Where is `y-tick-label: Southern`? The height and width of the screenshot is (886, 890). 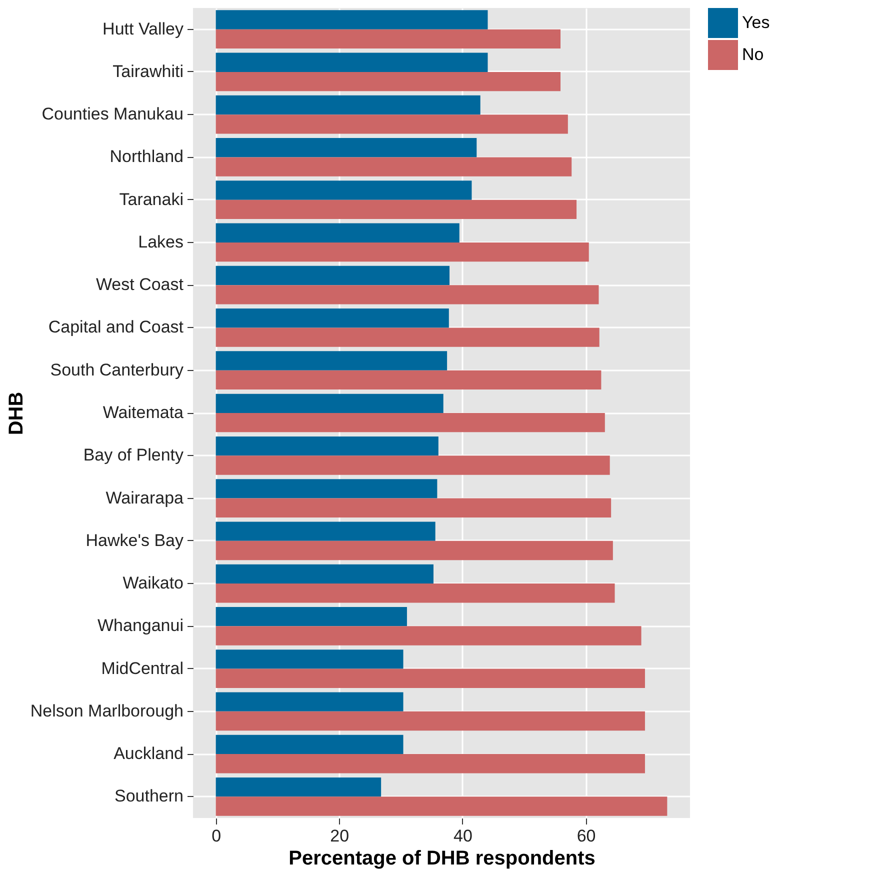
y-tick-label: Southern is located at coordinates (149, 796).